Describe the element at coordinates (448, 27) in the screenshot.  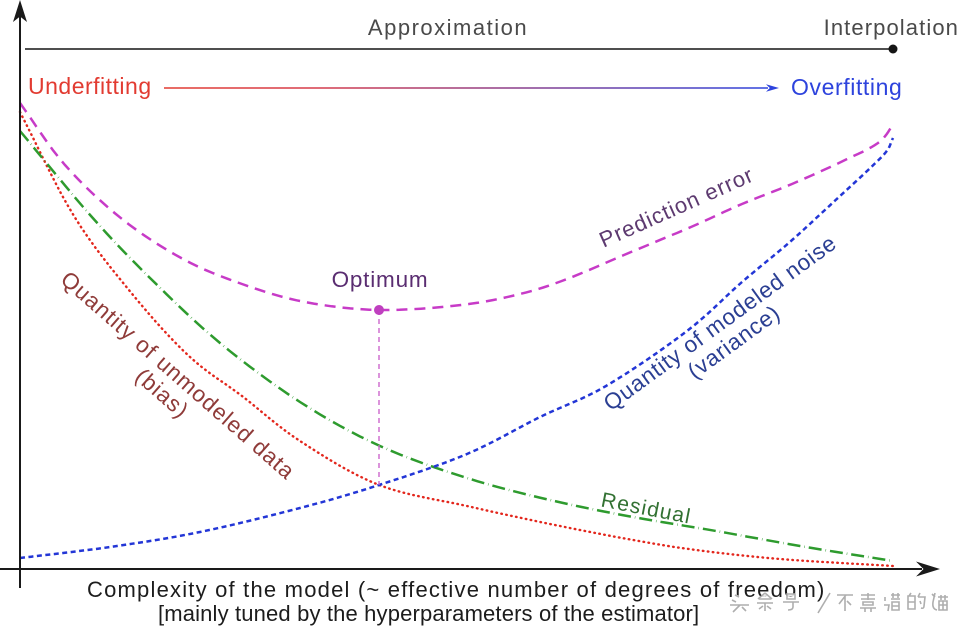
I see `svg-text: Approximation` at that location.